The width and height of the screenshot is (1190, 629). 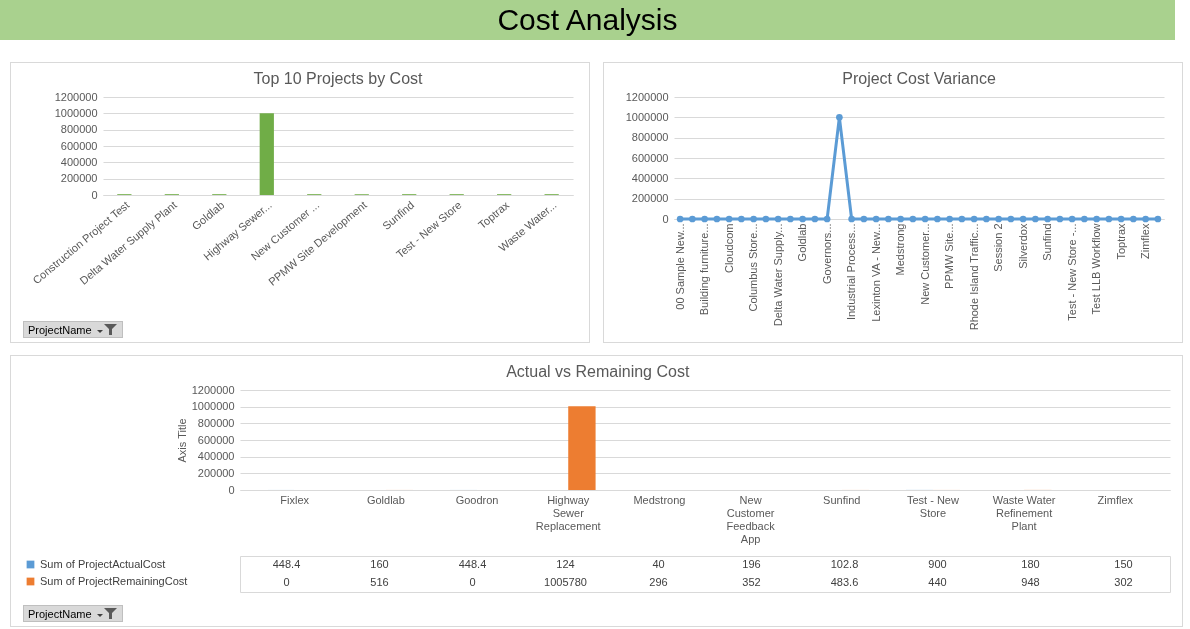 I want to click on x-tick-label: Fixlex, so click(x=294, y=499).